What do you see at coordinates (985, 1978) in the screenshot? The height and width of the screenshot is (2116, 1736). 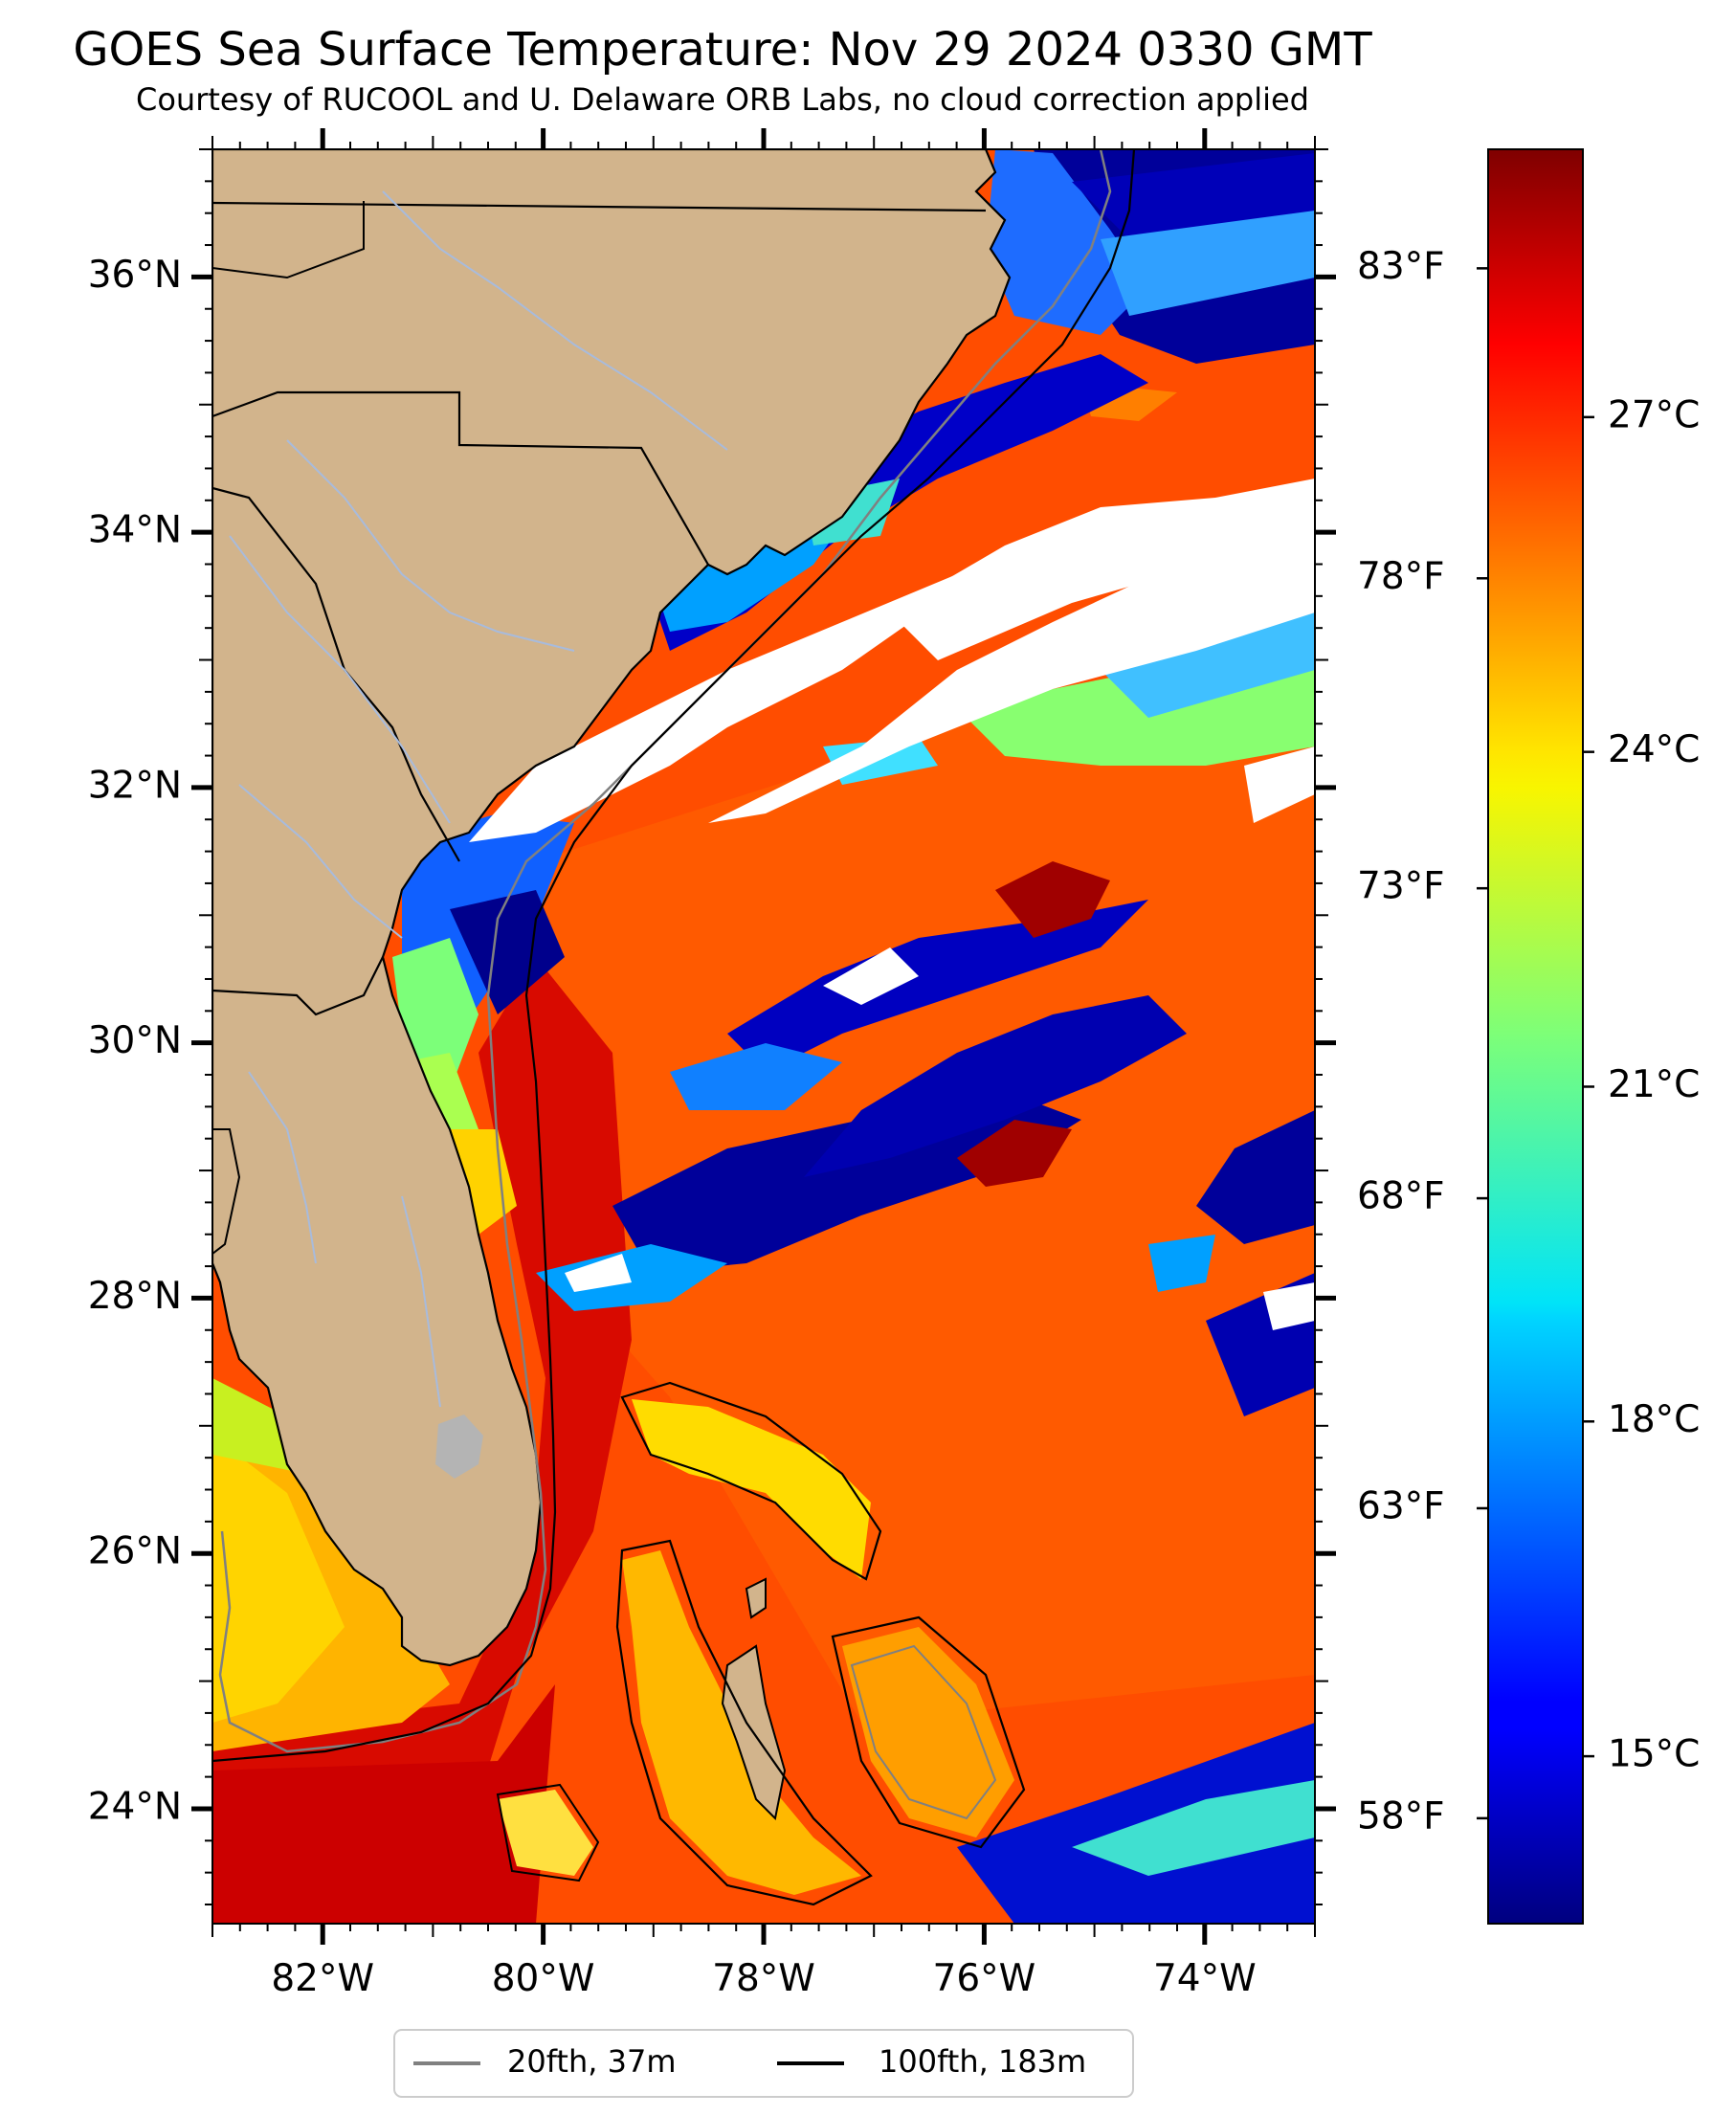 I see `lon-tick-label: 76°W` at bounding box center [985, 1978].